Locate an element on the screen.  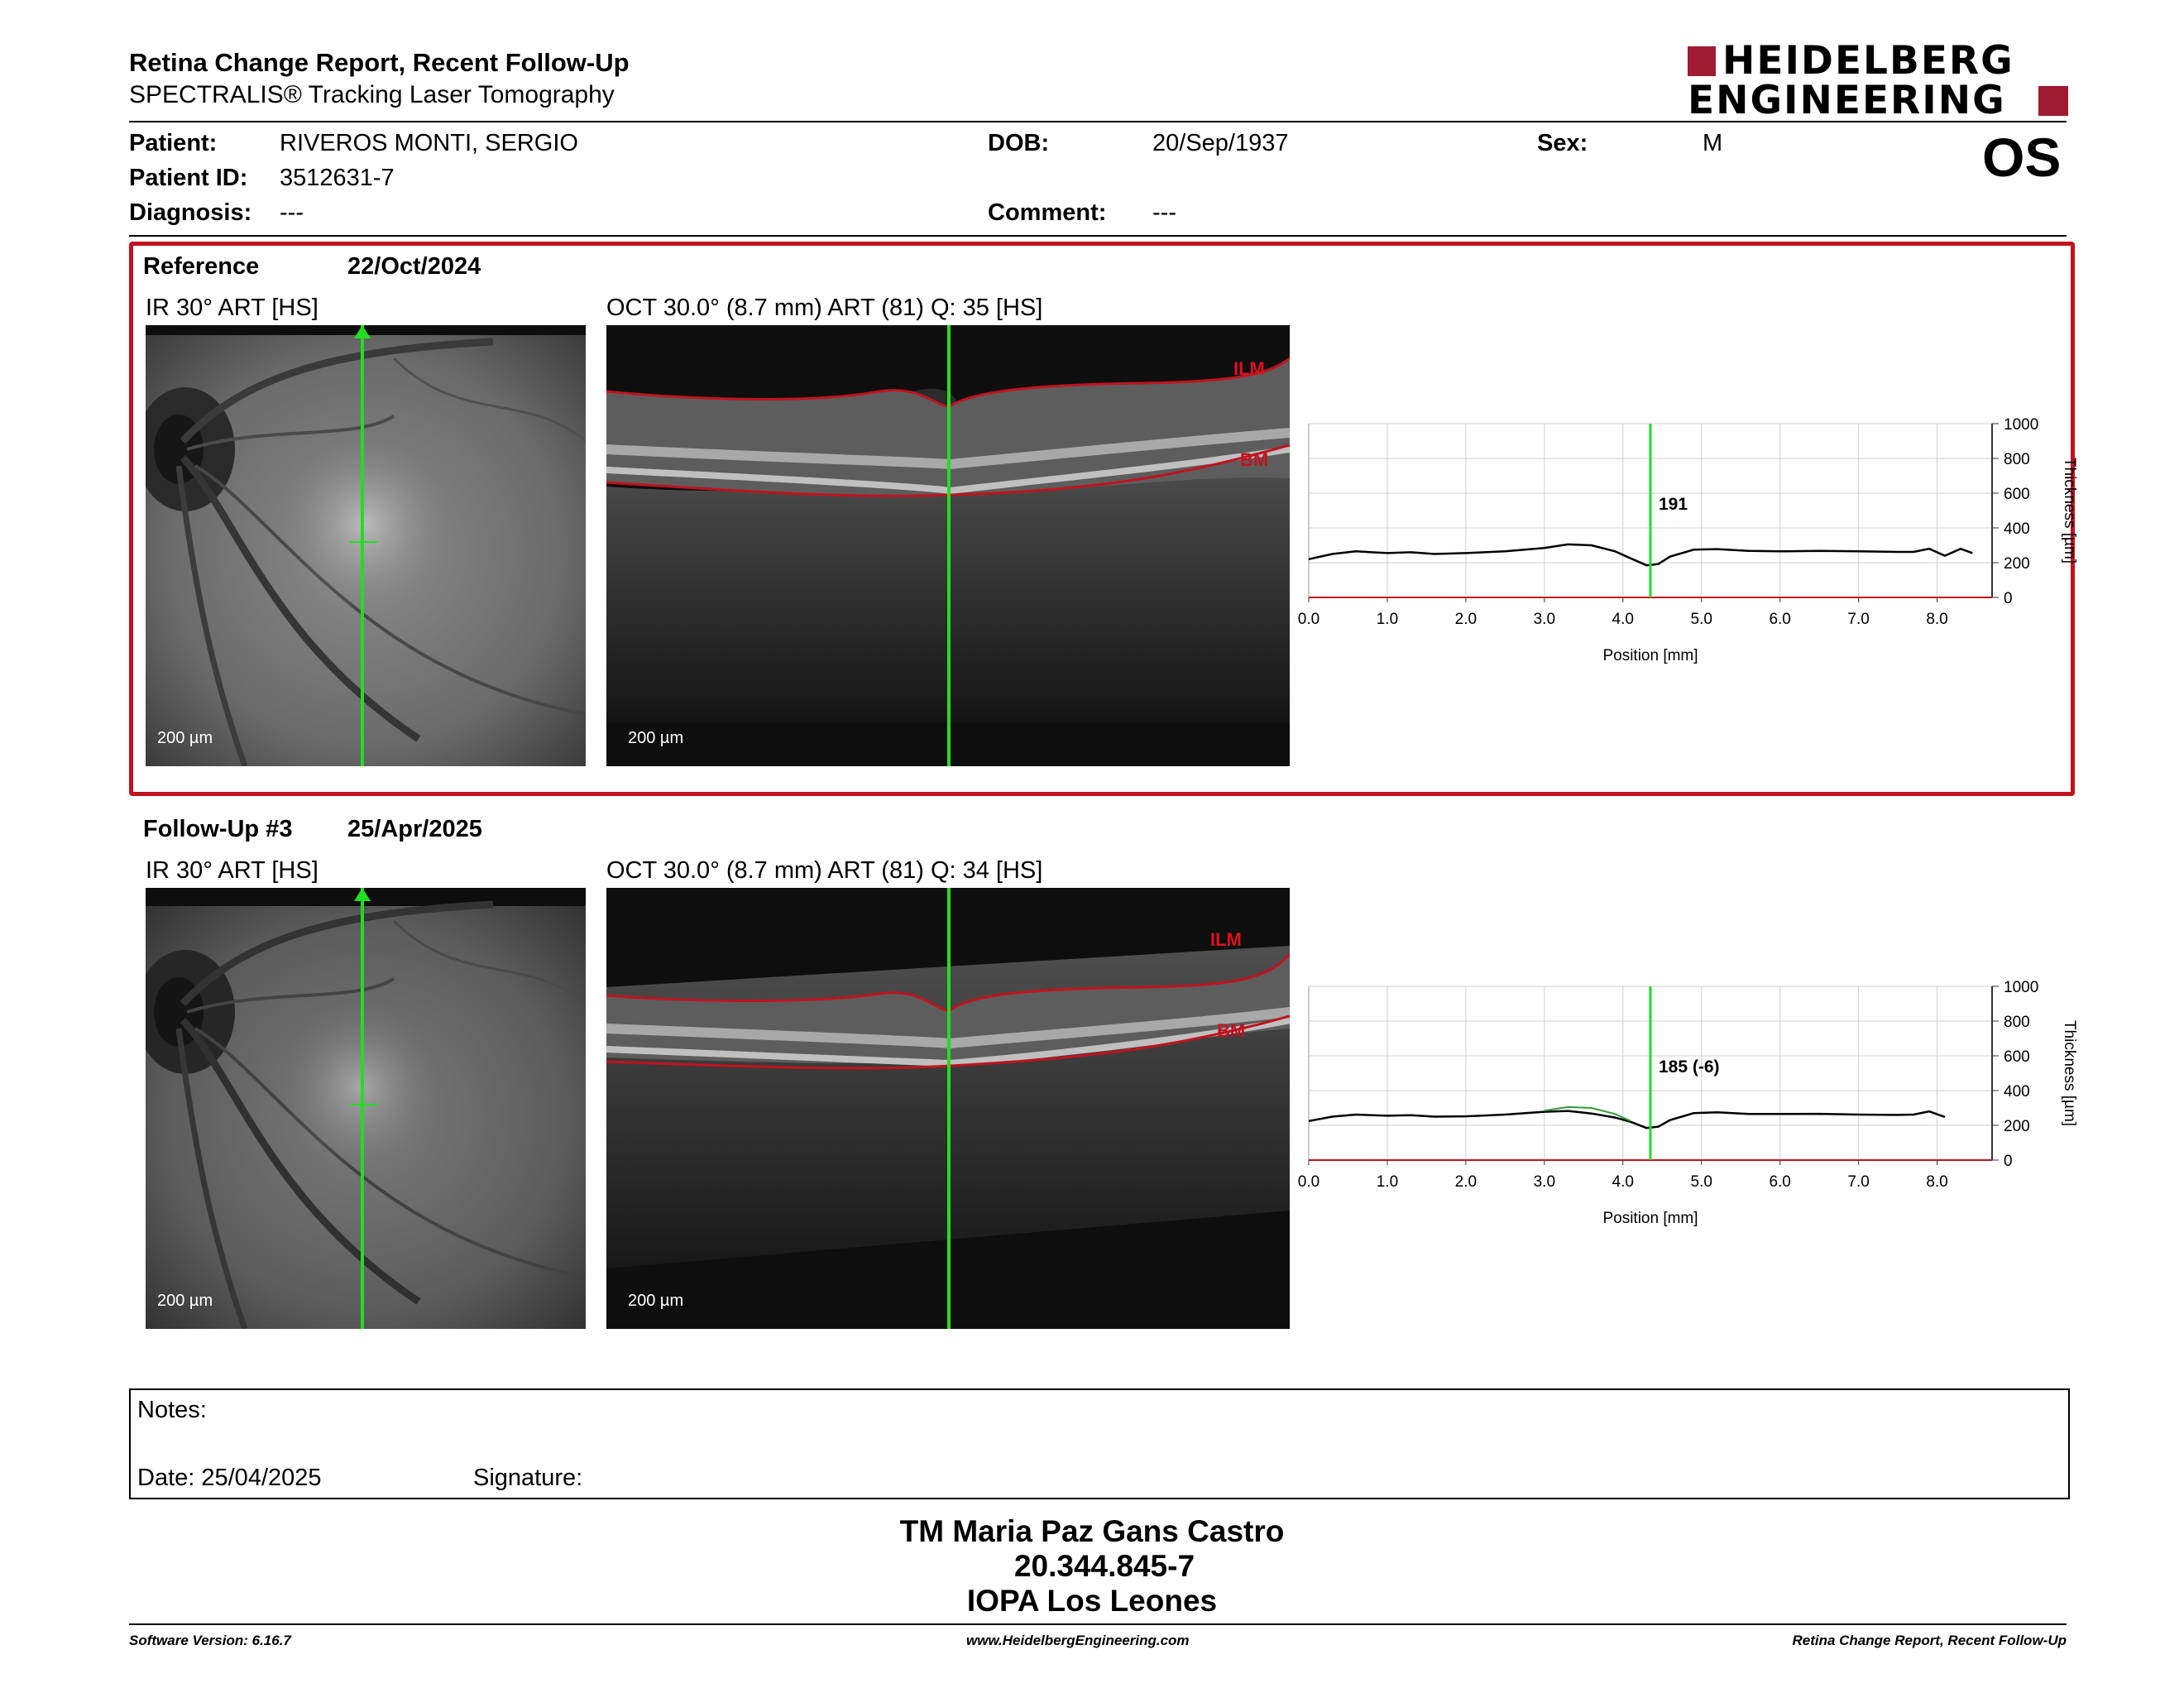
followup-ilm-label: ILM is located at coordinates (1226, 939).